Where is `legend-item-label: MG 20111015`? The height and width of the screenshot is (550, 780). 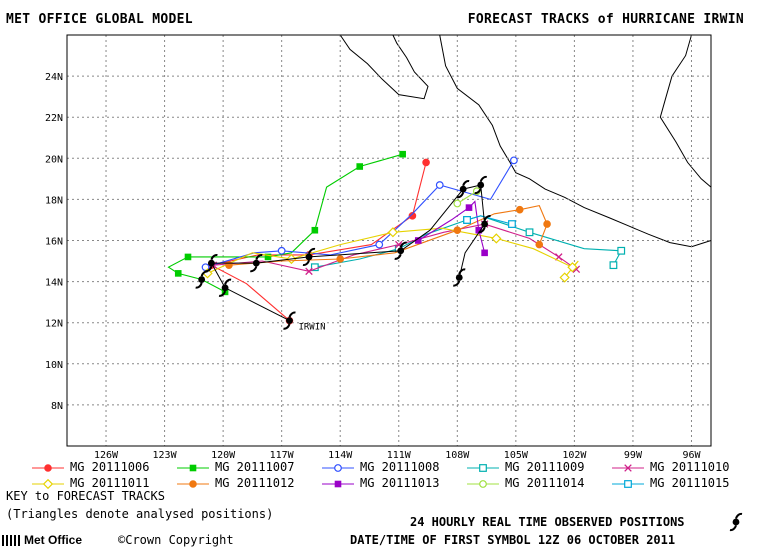 legend-item-label: MG 20111015 is located at coordinates (690, 483).